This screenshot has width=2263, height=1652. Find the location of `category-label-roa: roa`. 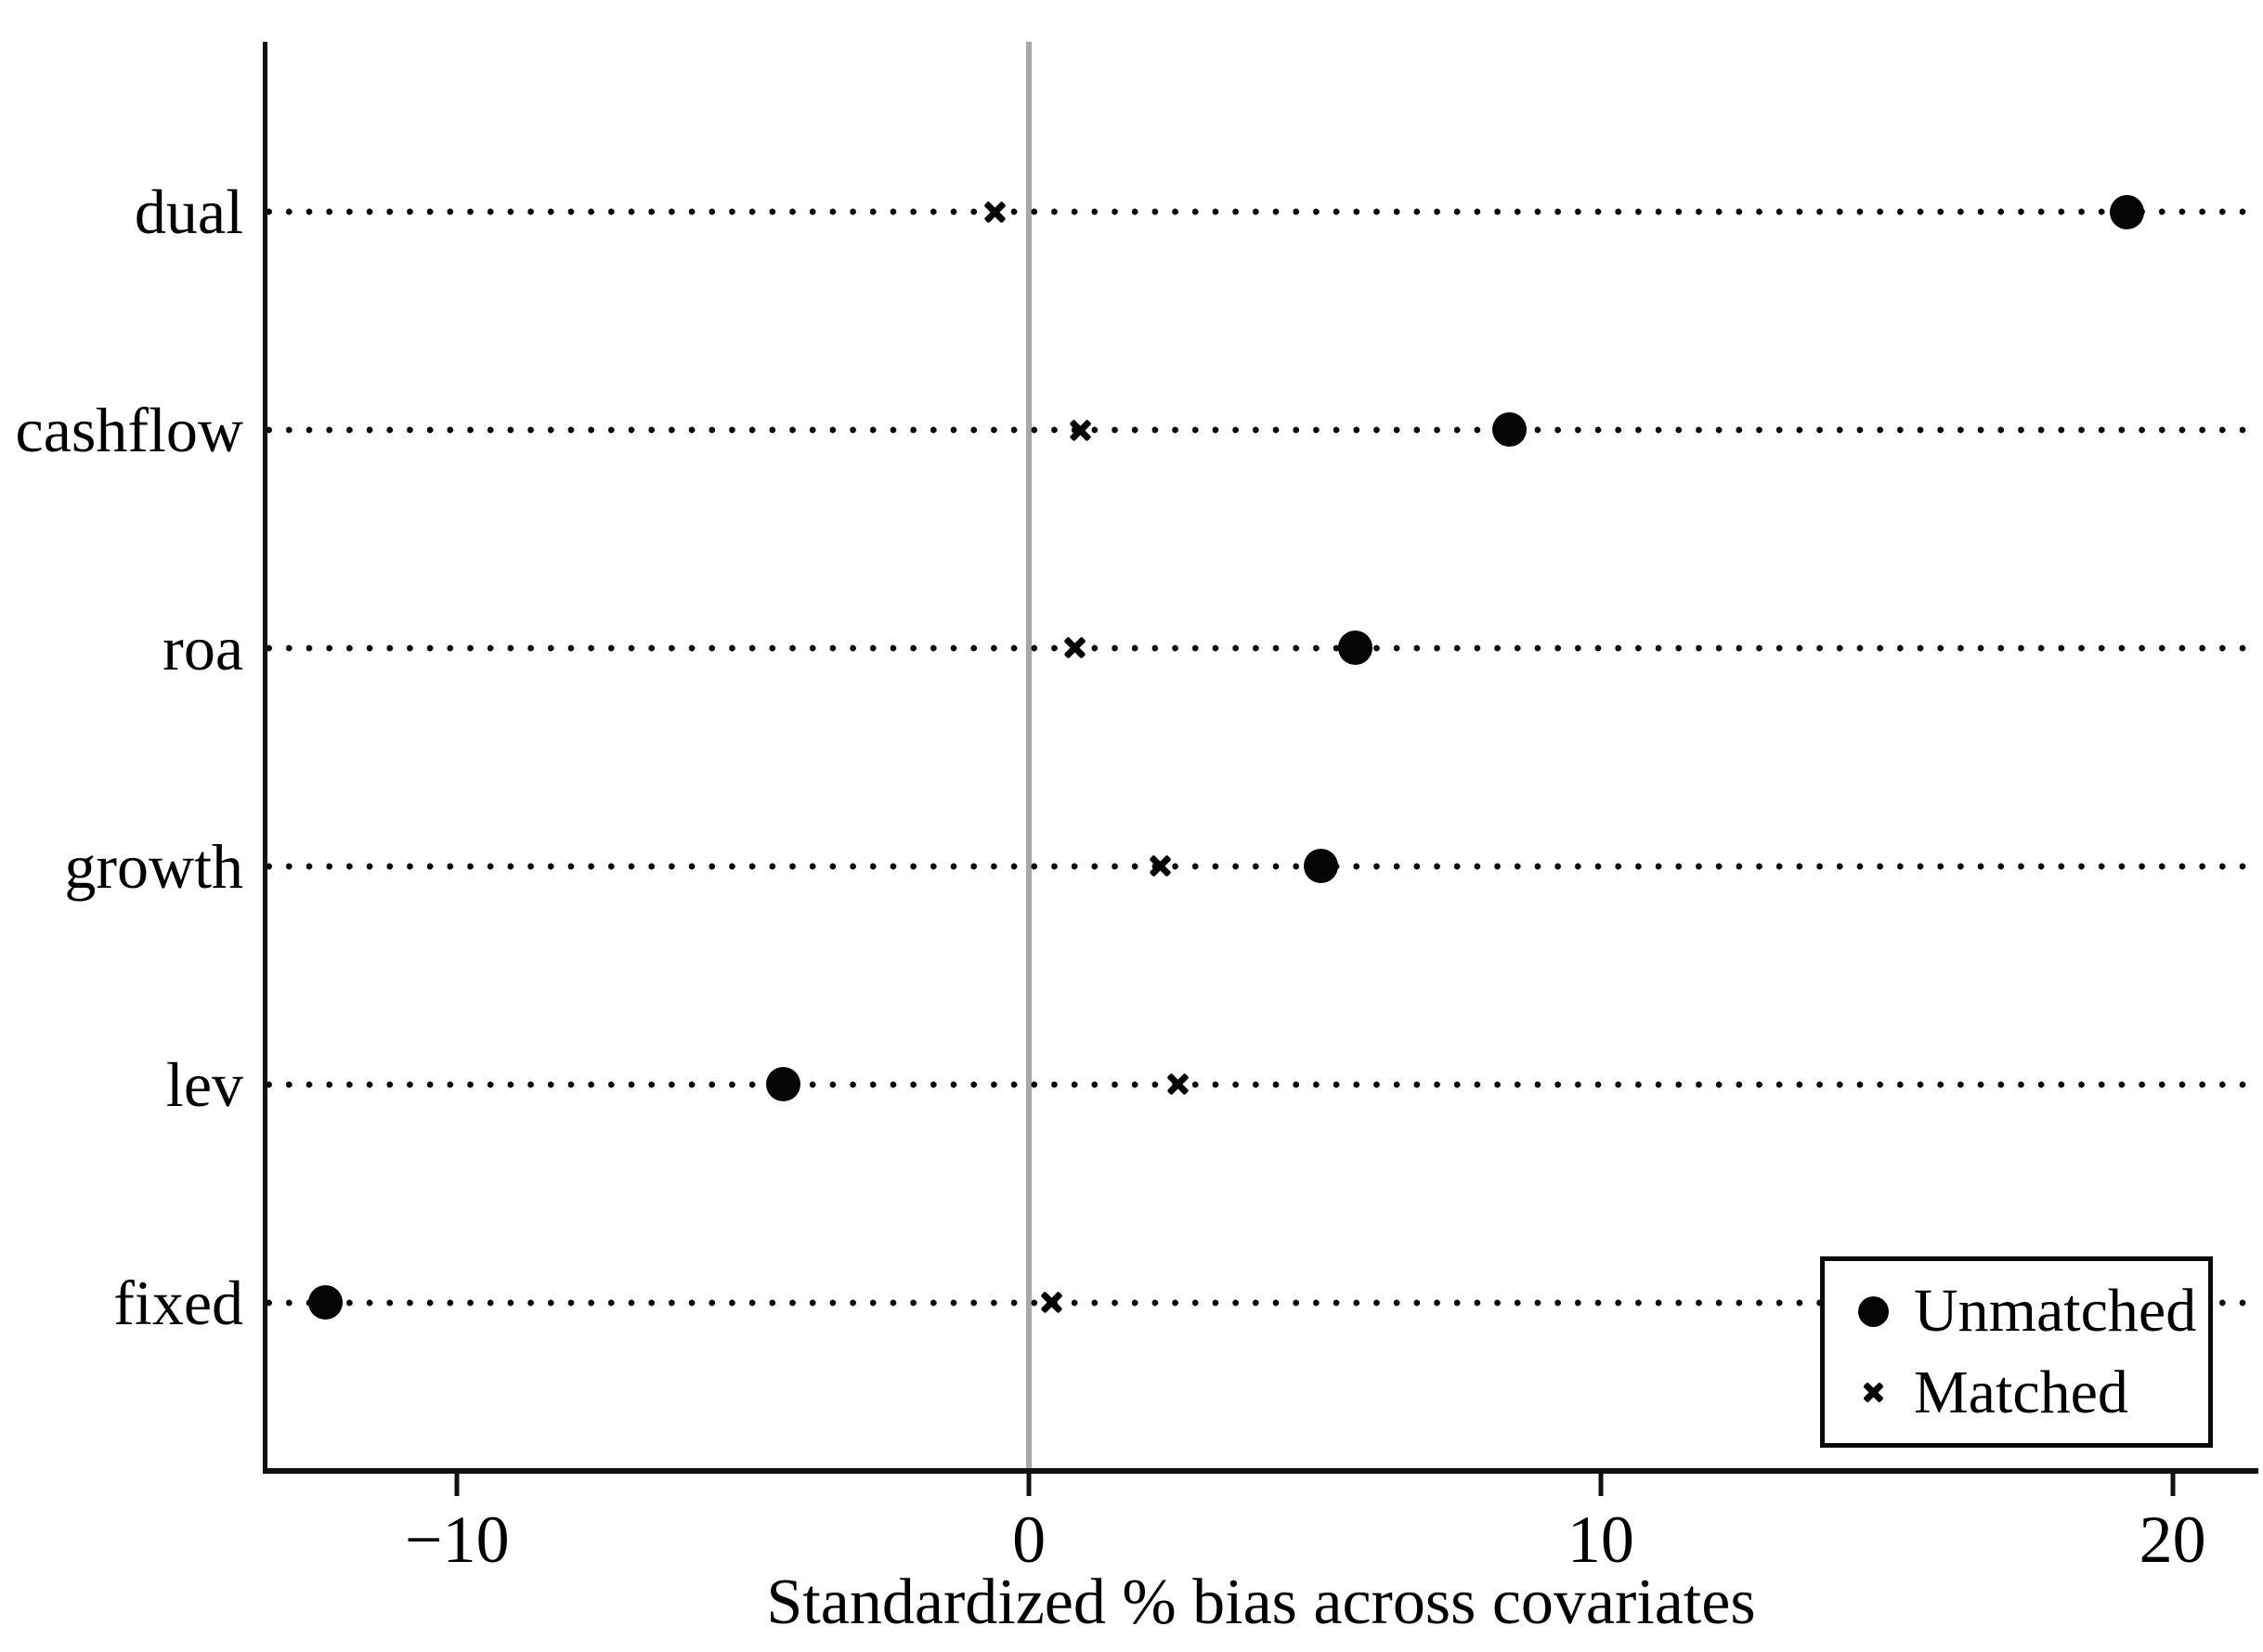

category-label-roa: roa is located at coordinates (203, 647).